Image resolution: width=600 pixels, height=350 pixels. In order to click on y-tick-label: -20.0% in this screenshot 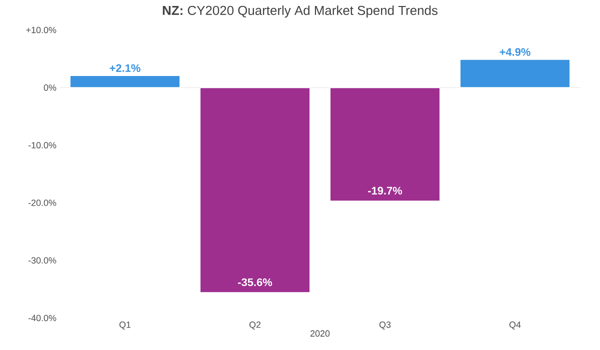, I will do `click(42, 203)`.